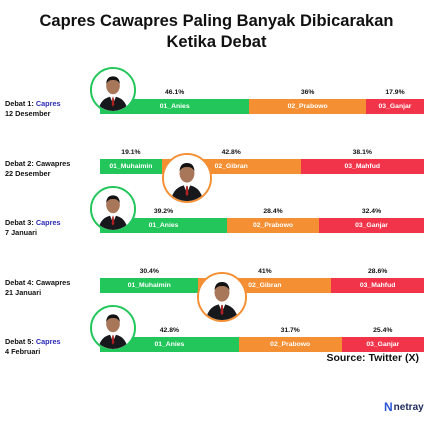 Image resolution: width=433 pixels, height=426 pixels. Describe the element at coordinates (52, 169) in the screenshot. I see `row-label: Debat 2: Cawapres 22 Desember` at that location.